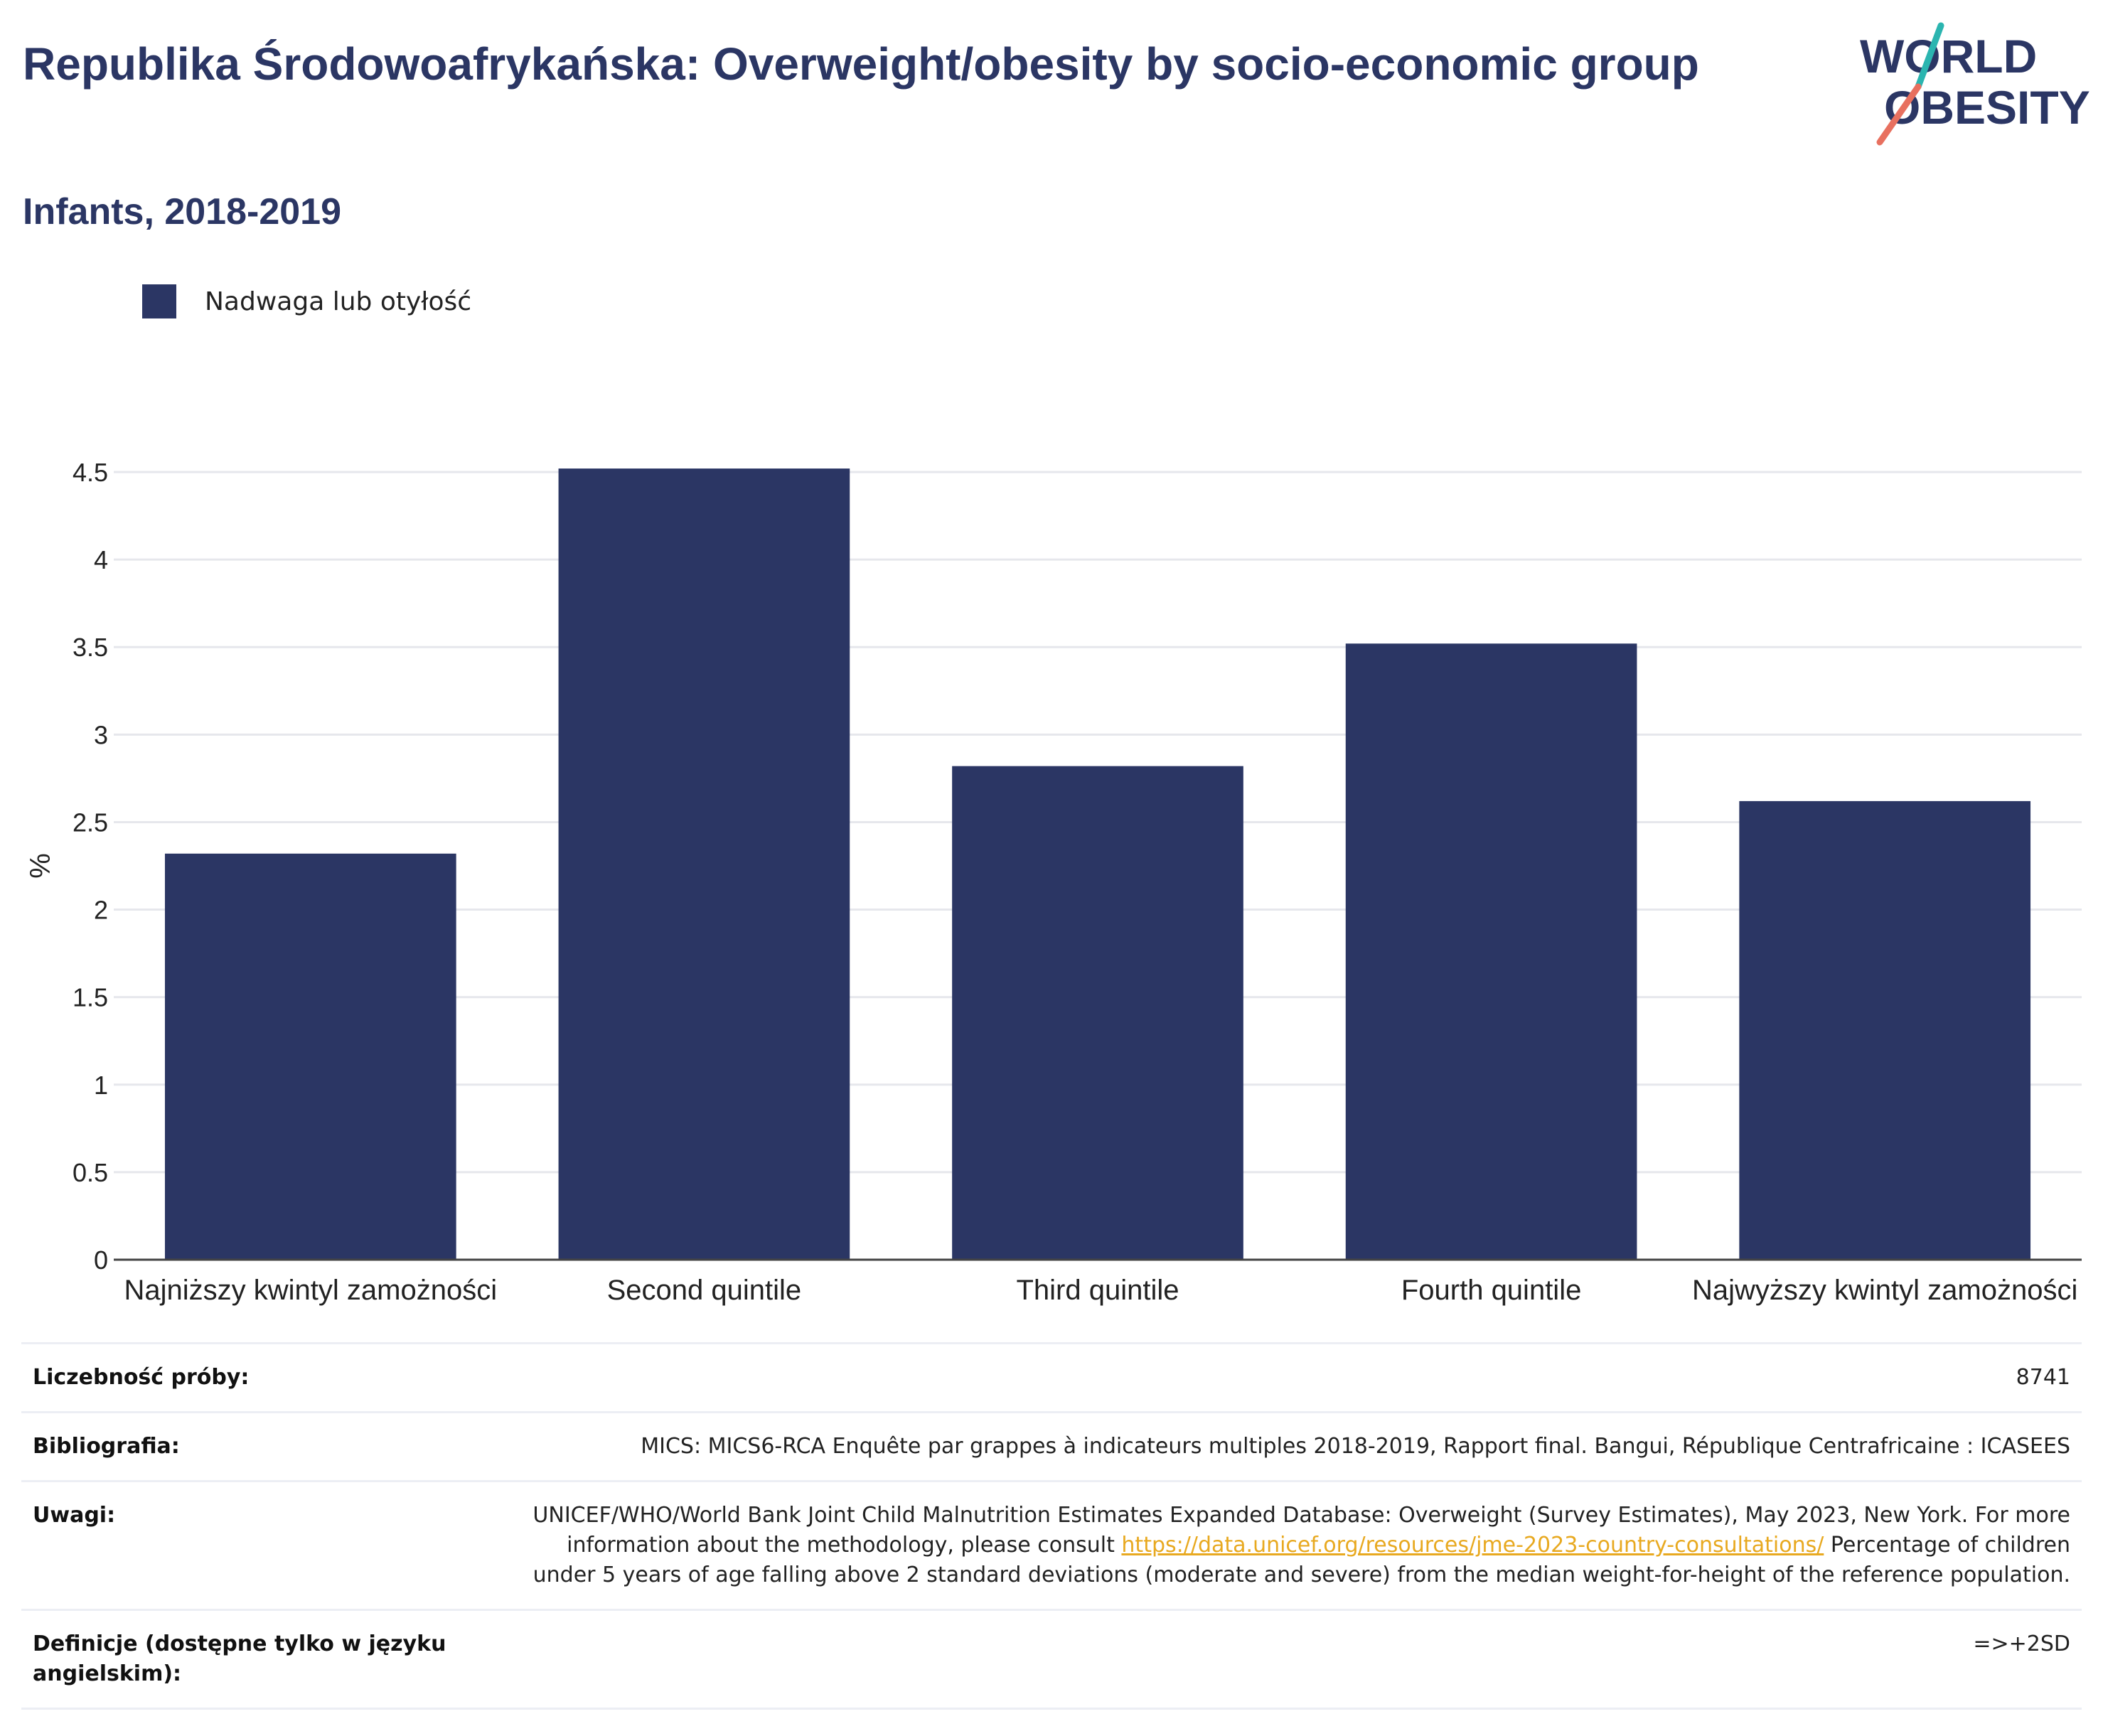  What do you see at coordinates (90, 1172) in the screenshot?
I see `y-tick-label: 0.5` at bounding box center [90, 1172].